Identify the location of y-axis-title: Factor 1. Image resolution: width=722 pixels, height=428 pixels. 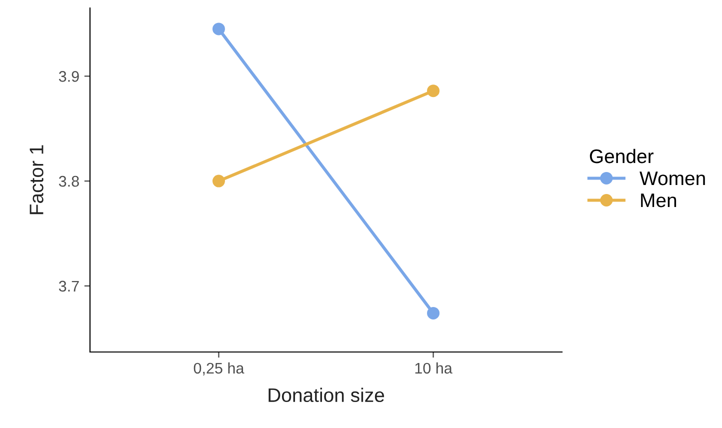
(37, 179).